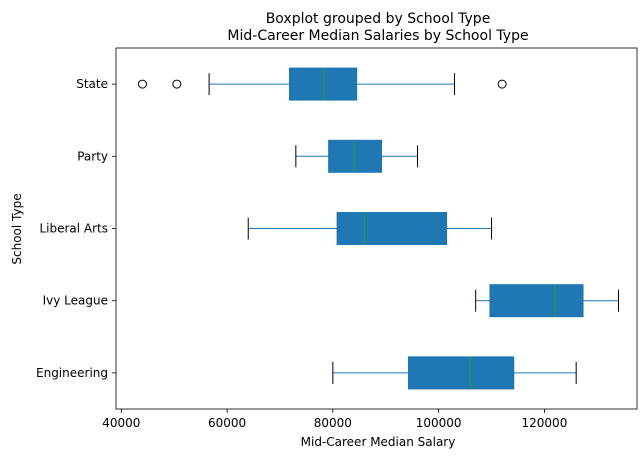 This screenshot has height=461, width=644. What do you see at coordinates (72, 373) in the screenshot?
I see `y-tick-label: Engineering` at bounding box center [72, 373].